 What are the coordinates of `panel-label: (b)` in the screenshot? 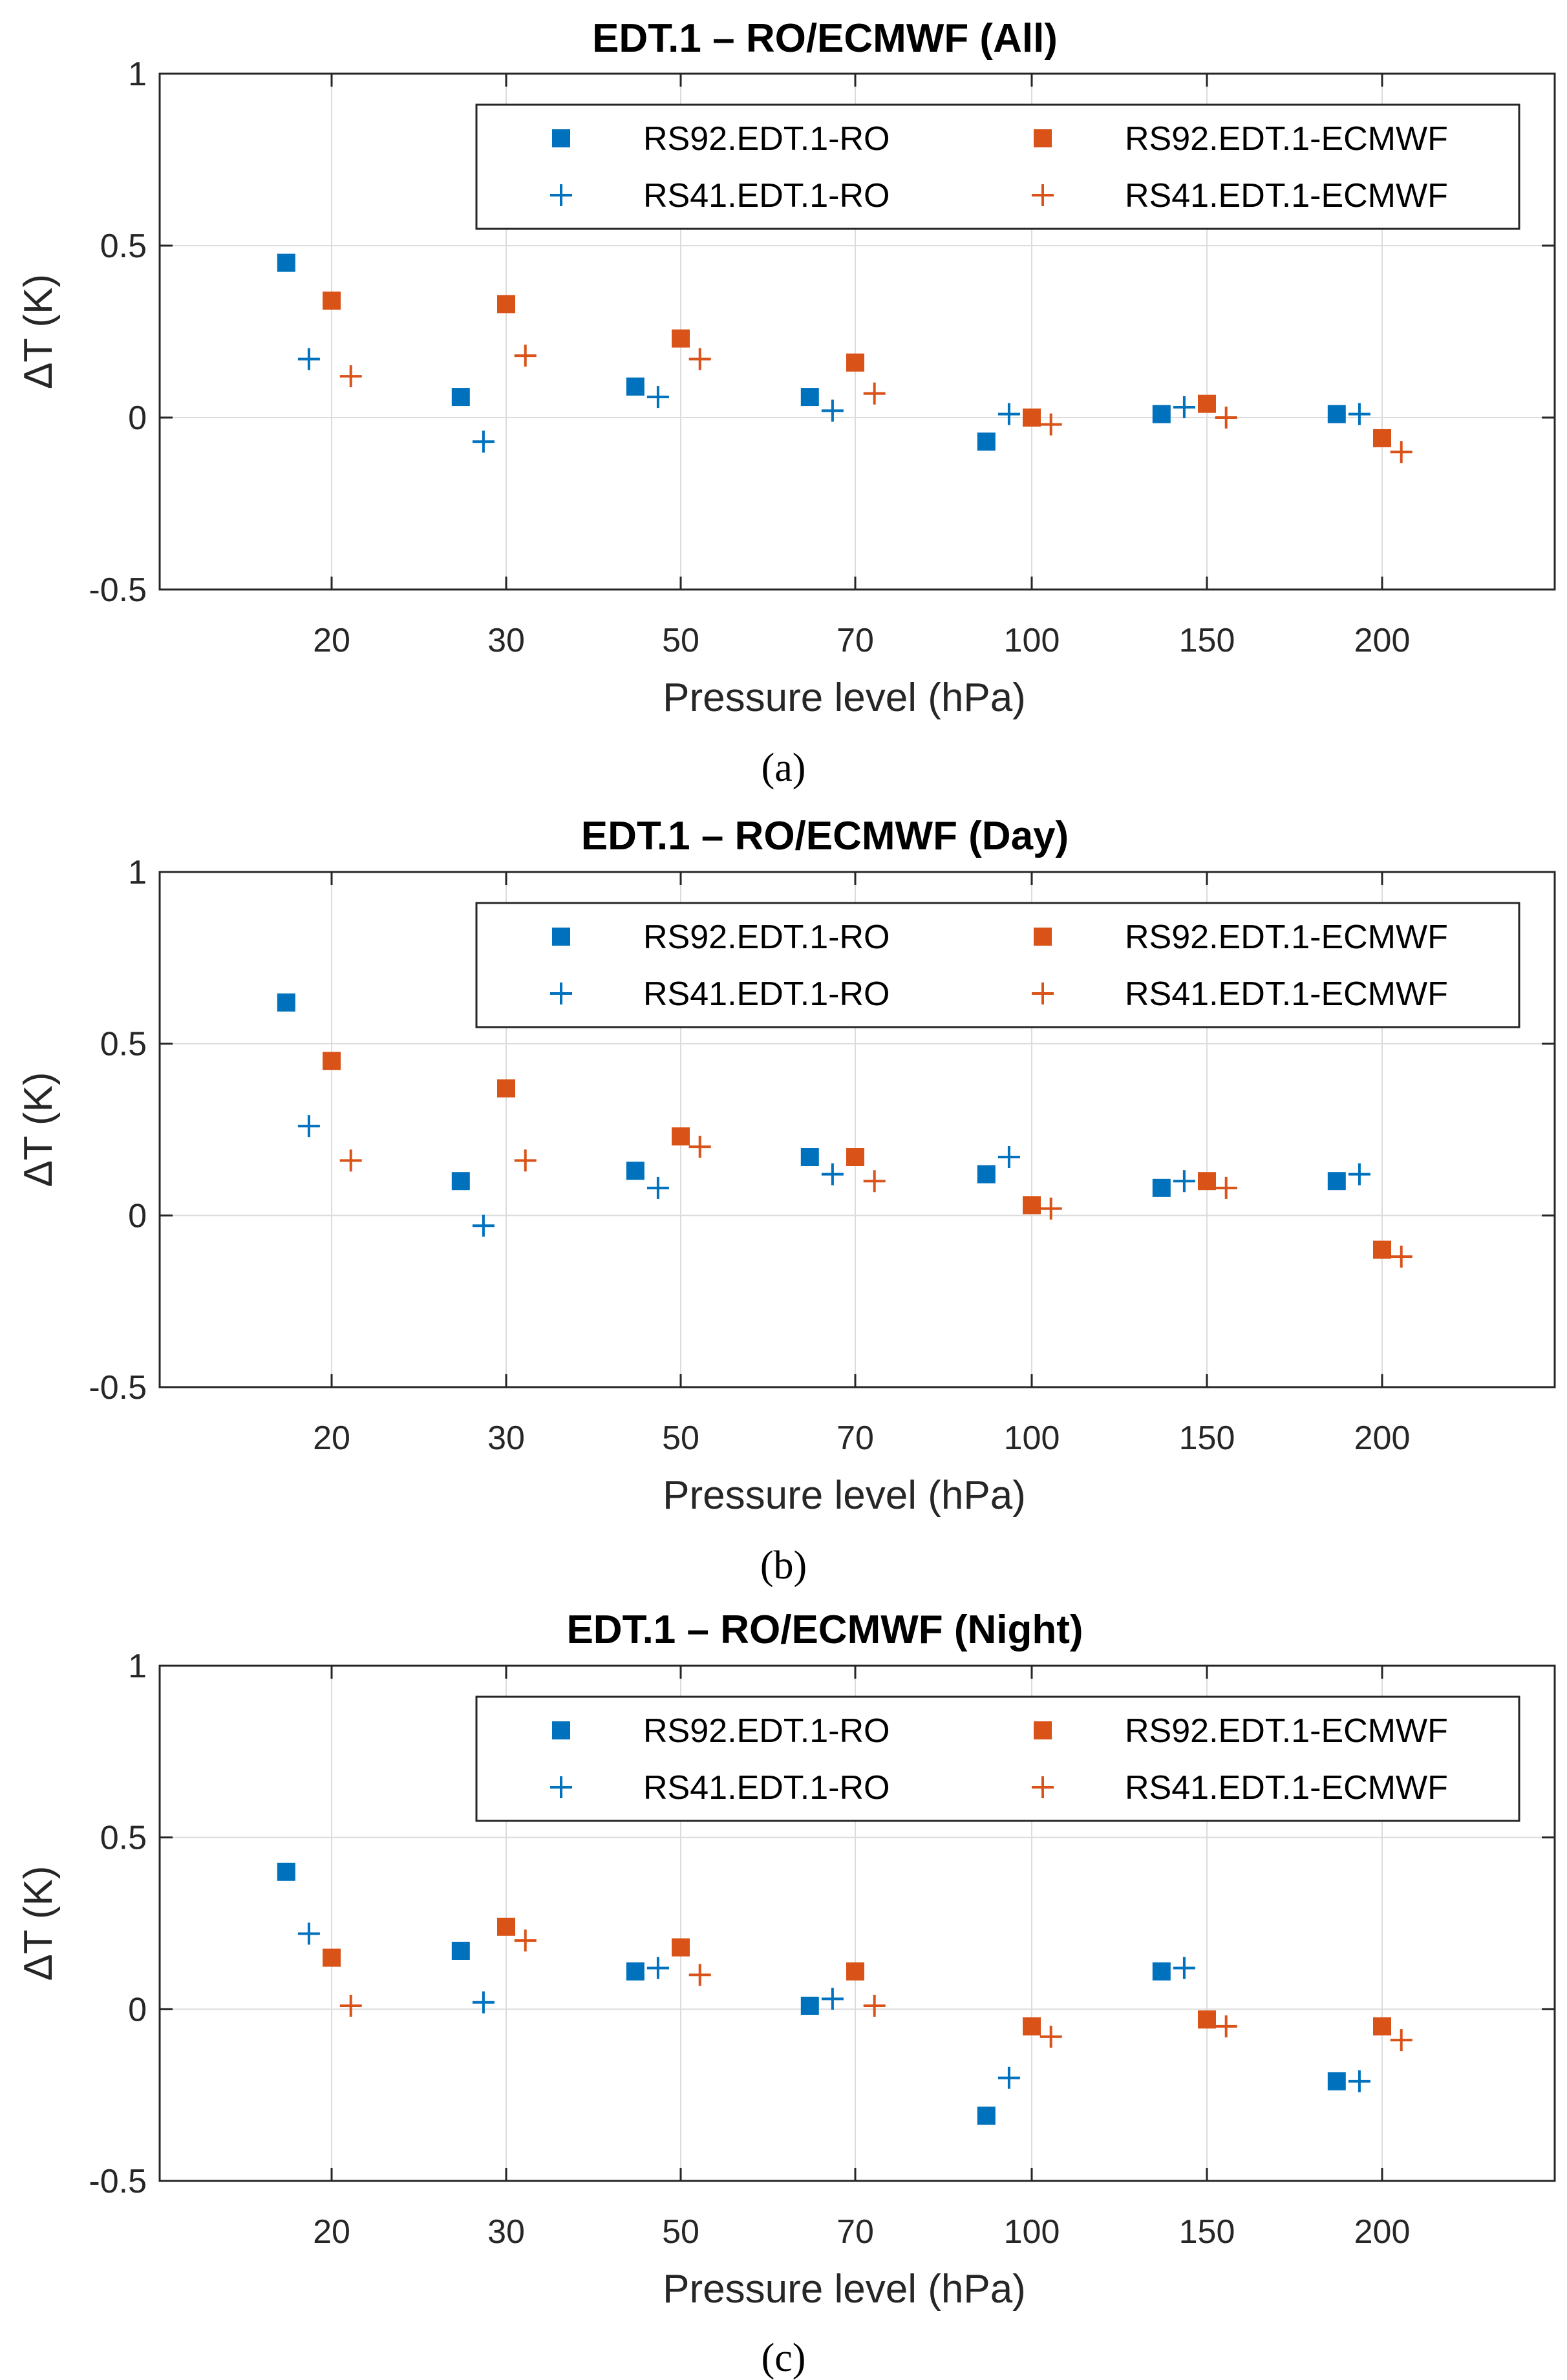 It's located at (783, 1566).